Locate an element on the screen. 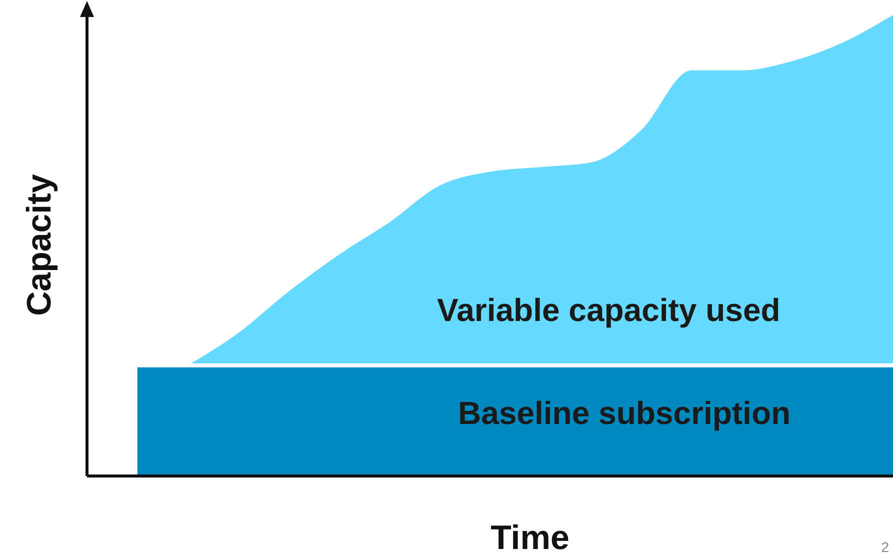 Image resolution: width=893 pixels, height=557 pixels. text: 2 is located at coordinates (885, 547).